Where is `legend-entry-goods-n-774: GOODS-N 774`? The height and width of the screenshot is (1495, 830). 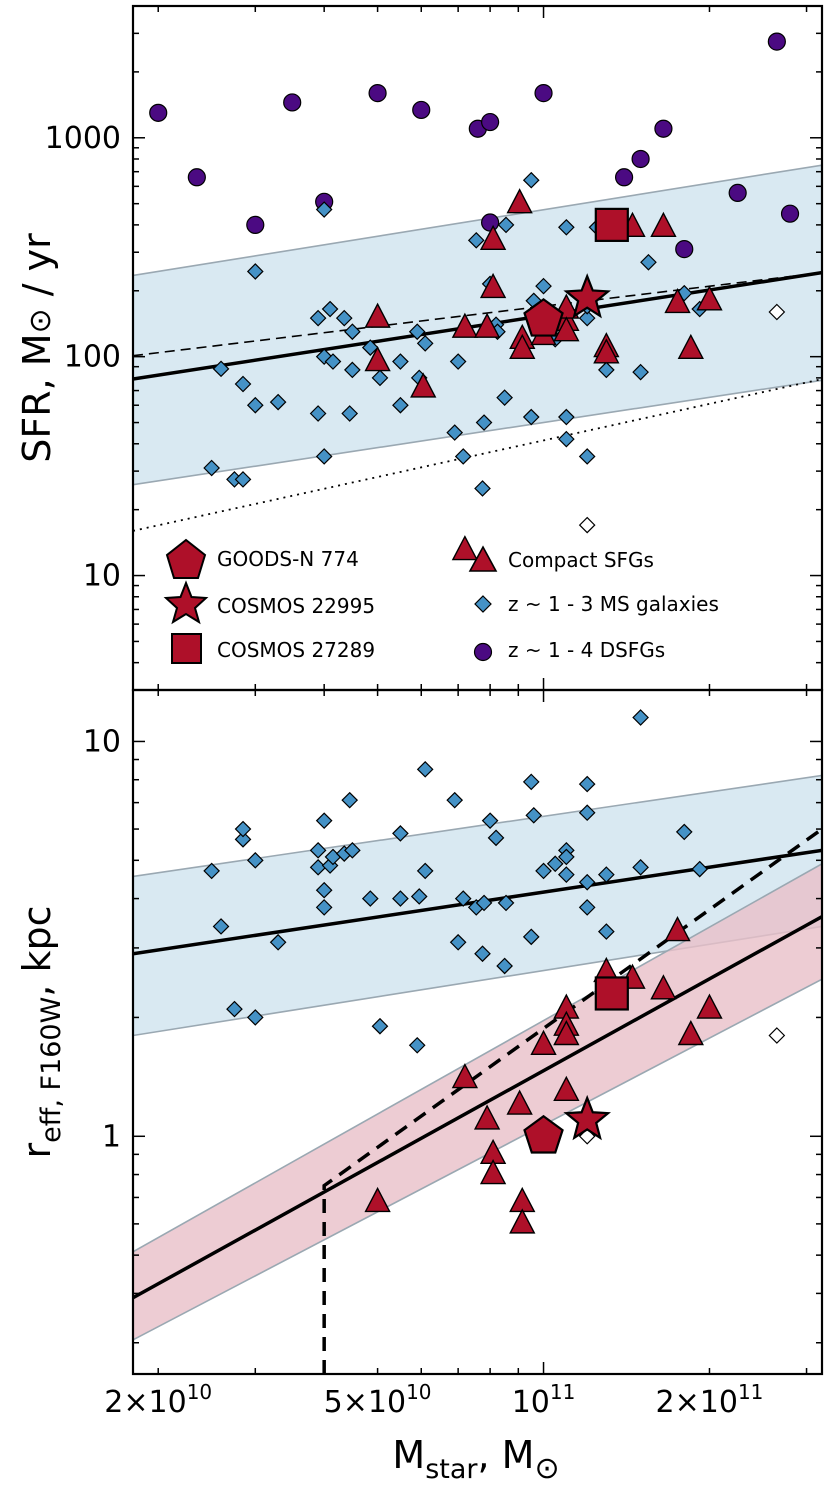
legend-entry-goods-n-774: GOODS-N 774 is located at coordinates (262, 558).